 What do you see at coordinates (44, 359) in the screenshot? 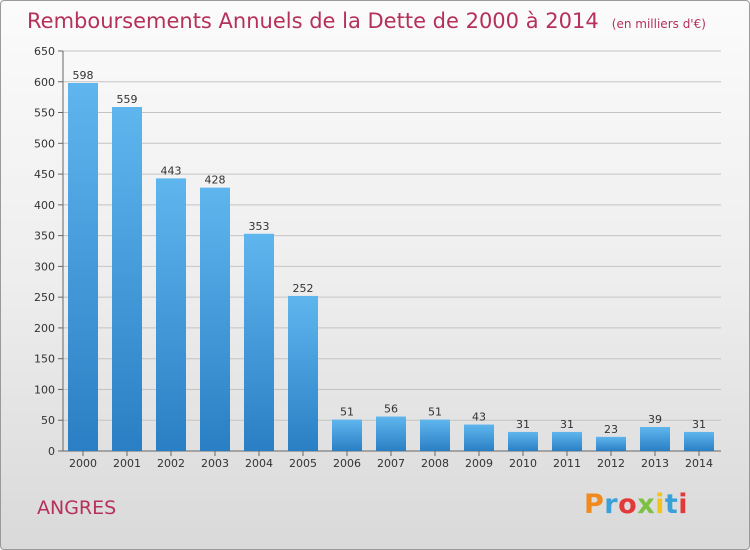
I see `y-tick-label: 150` at bounding box center [44, 359].